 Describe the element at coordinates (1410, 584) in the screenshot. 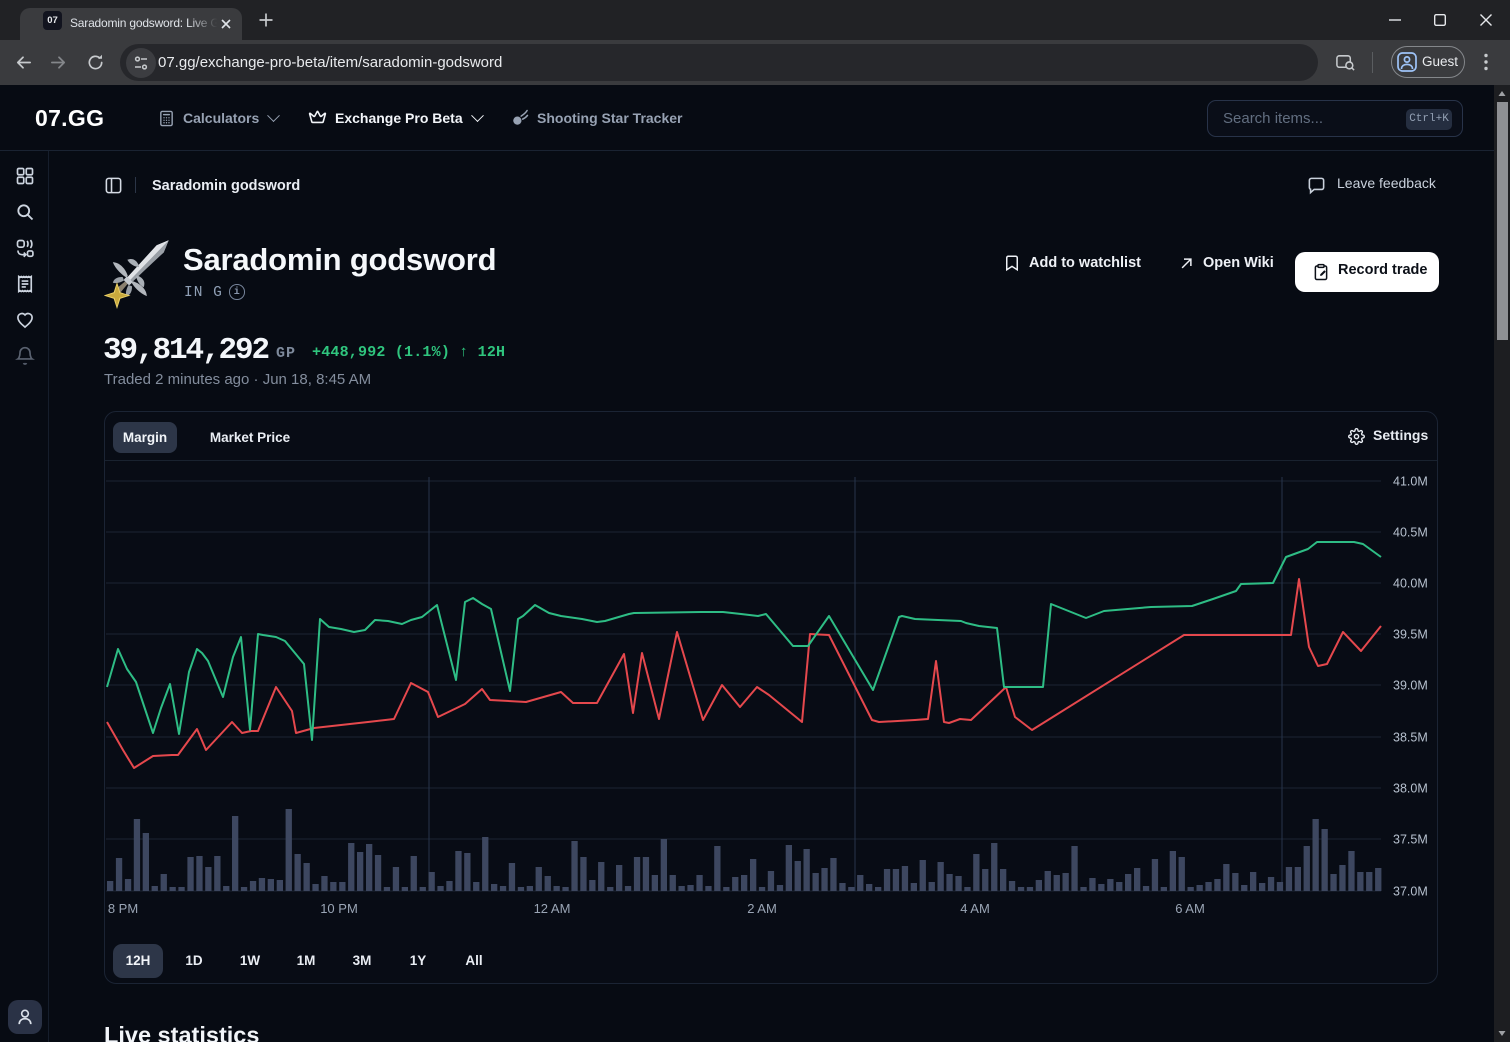

I see `svg-text: 40.0M` at that location.